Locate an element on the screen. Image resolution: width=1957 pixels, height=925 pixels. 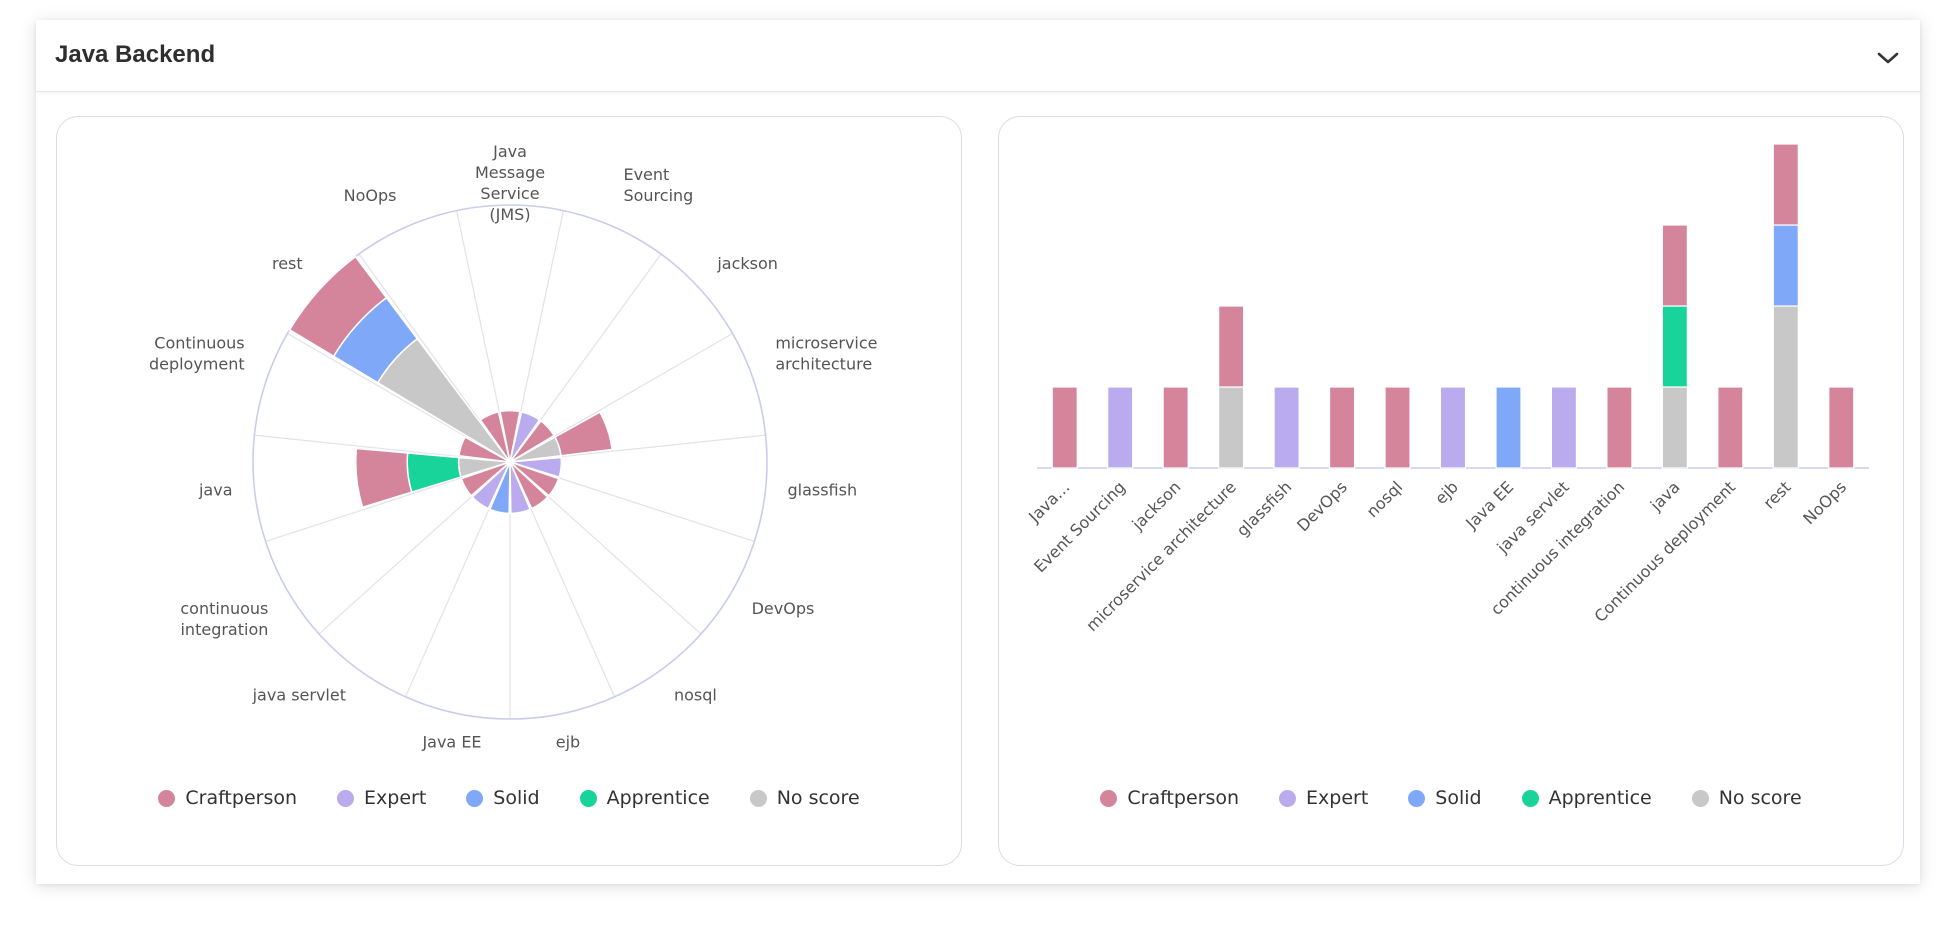
chevron-down-icon is located at coordinates (1888, 58).